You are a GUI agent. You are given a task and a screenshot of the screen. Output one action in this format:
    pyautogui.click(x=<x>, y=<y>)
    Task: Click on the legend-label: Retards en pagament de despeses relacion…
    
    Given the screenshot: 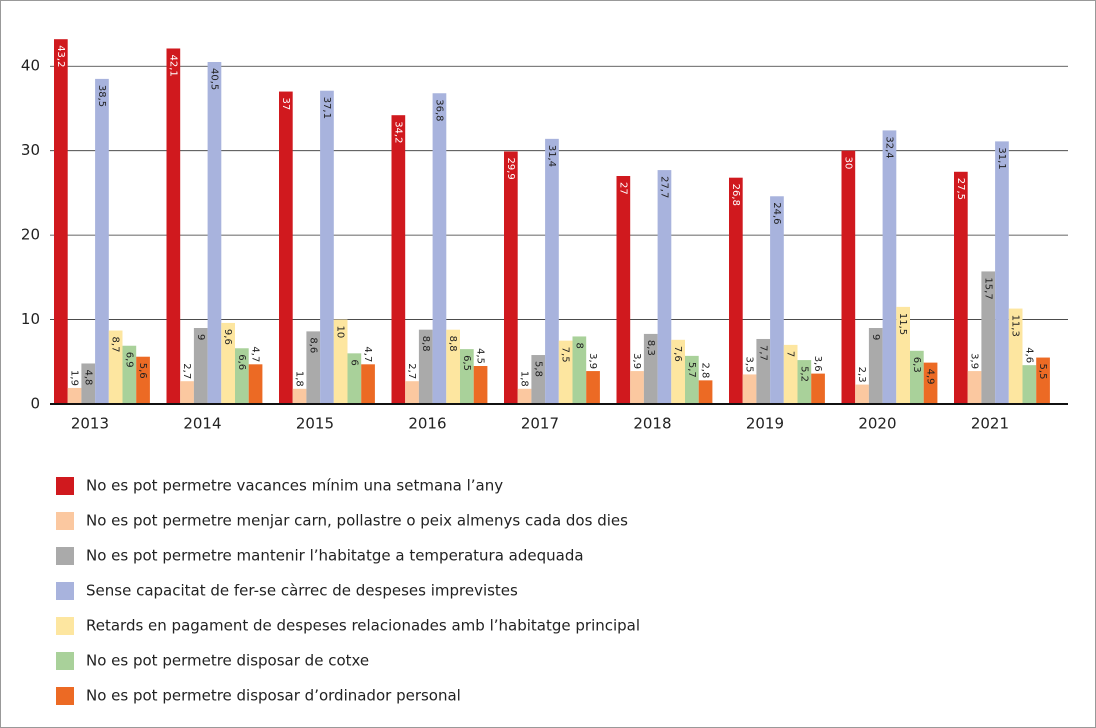 What is the action you would take?
    pyautogui.click(x=363, y=626)
    